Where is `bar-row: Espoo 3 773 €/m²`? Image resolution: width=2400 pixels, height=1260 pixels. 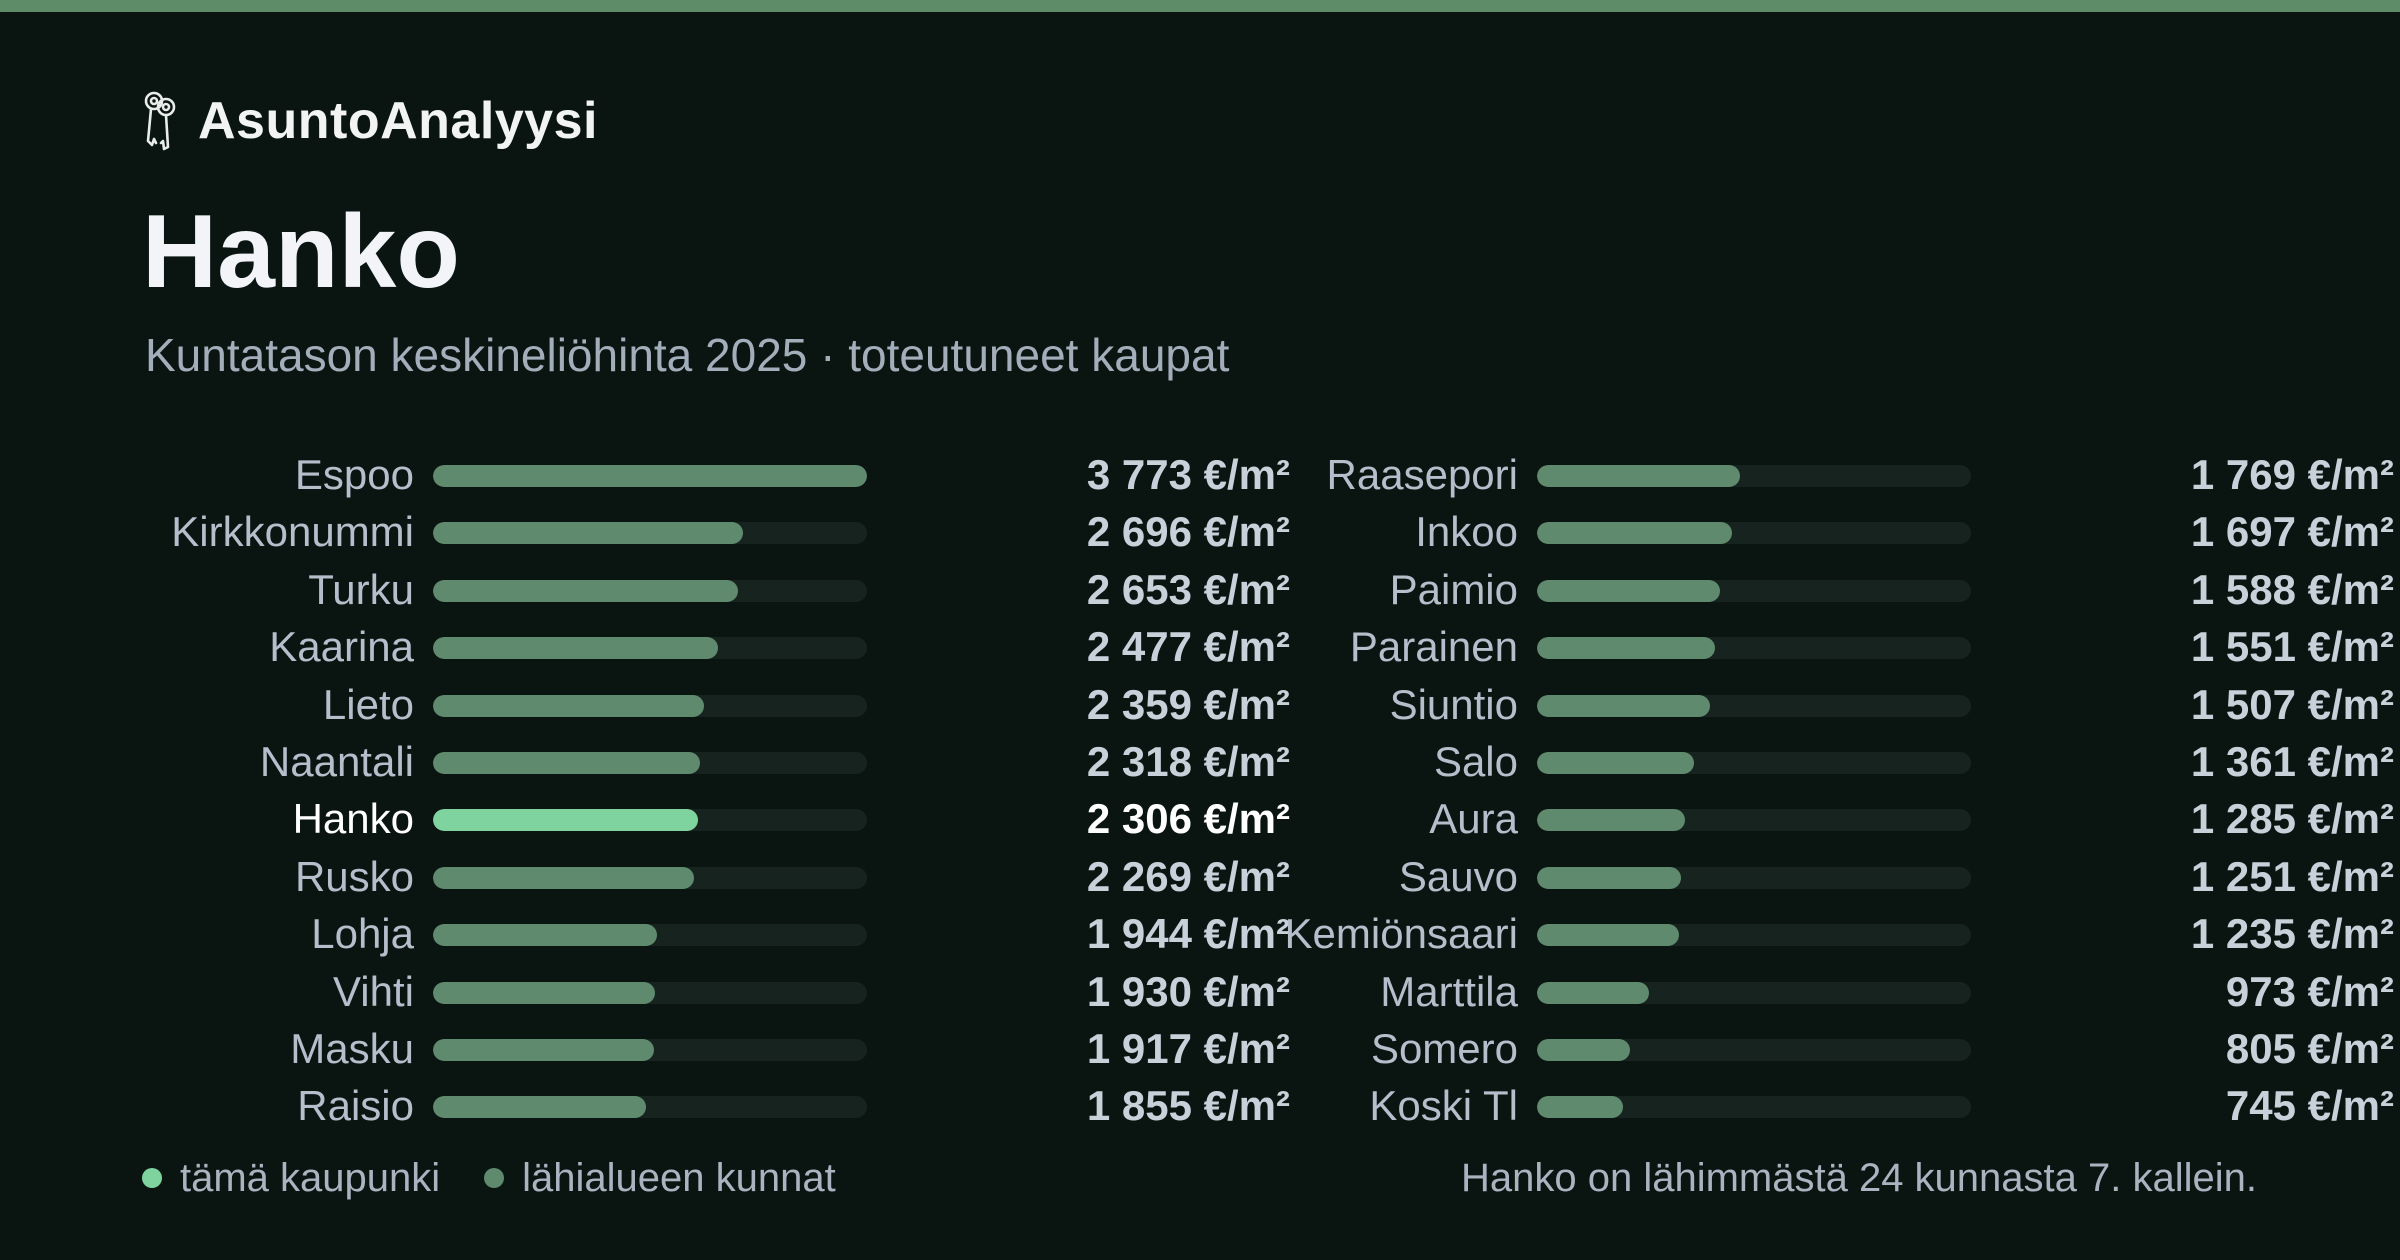
bar-row: Espoo 3 773 €/m² is located at coordinates (715, 475).